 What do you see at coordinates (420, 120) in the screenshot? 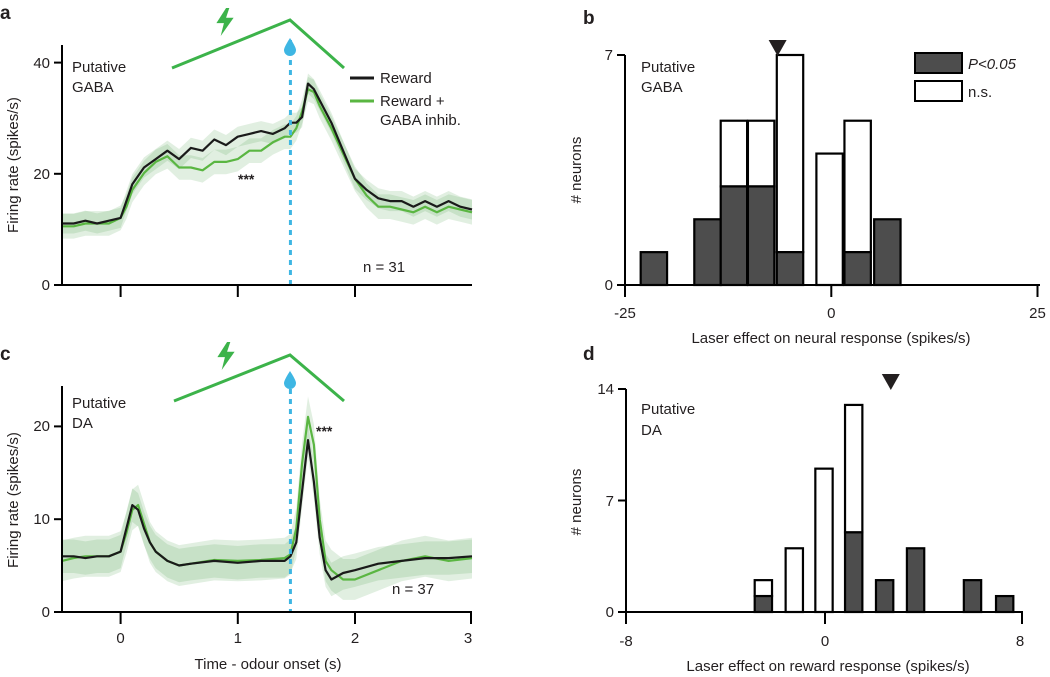
I see `panel-a-legend-inhib-2: GABA inhib.` at bounding box center [420, 120].